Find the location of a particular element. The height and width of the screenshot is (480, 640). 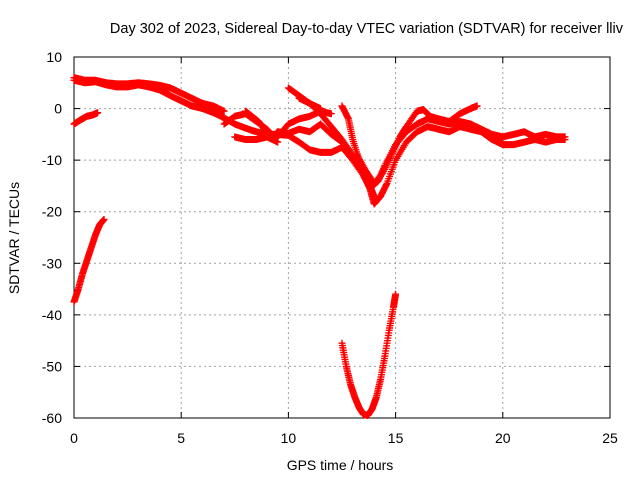

y-axis-label: SDTVAR / TECUs is located at coordinates (14, 238).